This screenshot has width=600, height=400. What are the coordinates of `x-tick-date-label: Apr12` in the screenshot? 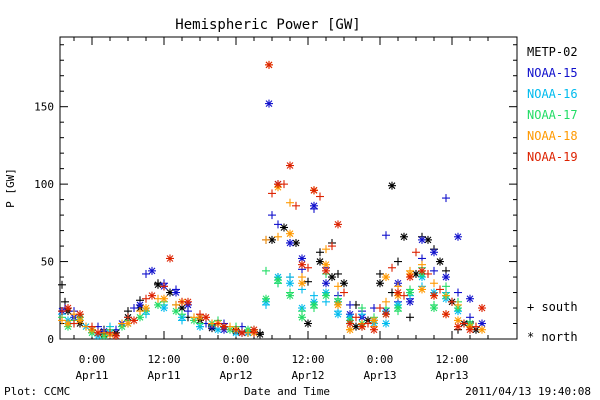 It's located at (235, 375).